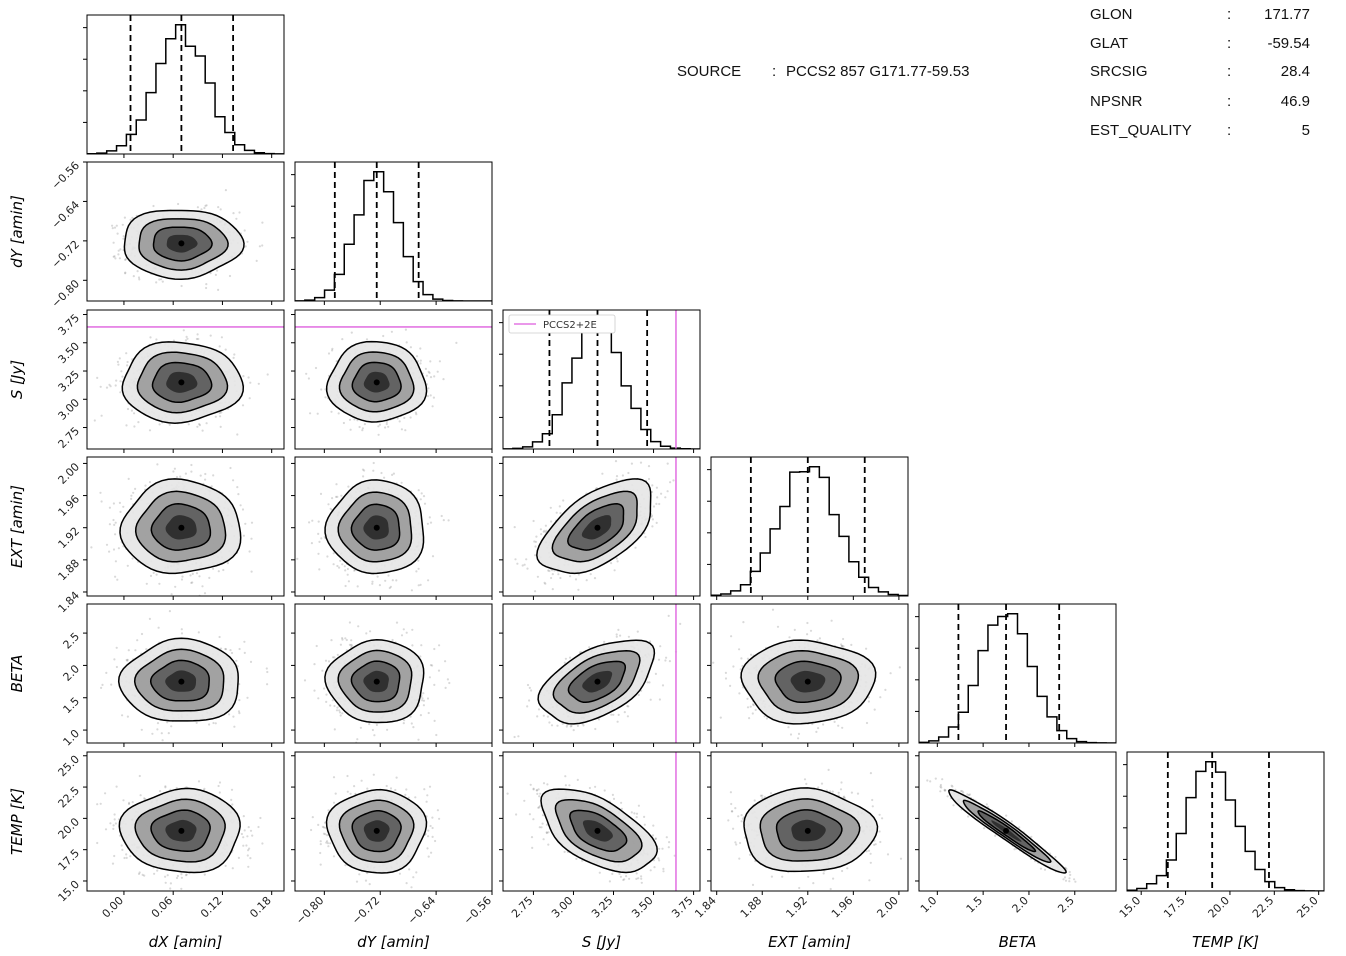 This screenshot has width=1346, height=956. What do you see at coordinates (309, 910) in the screenshot?
I see `x-tick-label-dy: −0.80` at bounding box center [309, 910].